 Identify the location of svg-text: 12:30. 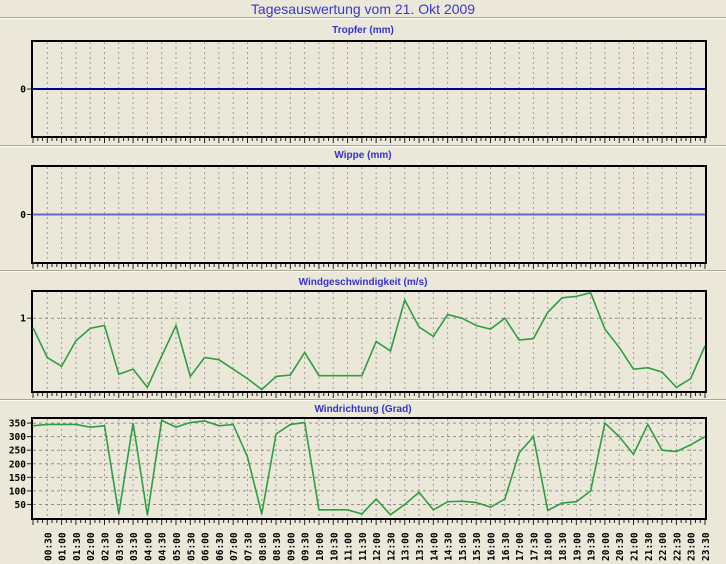
(391, 546).